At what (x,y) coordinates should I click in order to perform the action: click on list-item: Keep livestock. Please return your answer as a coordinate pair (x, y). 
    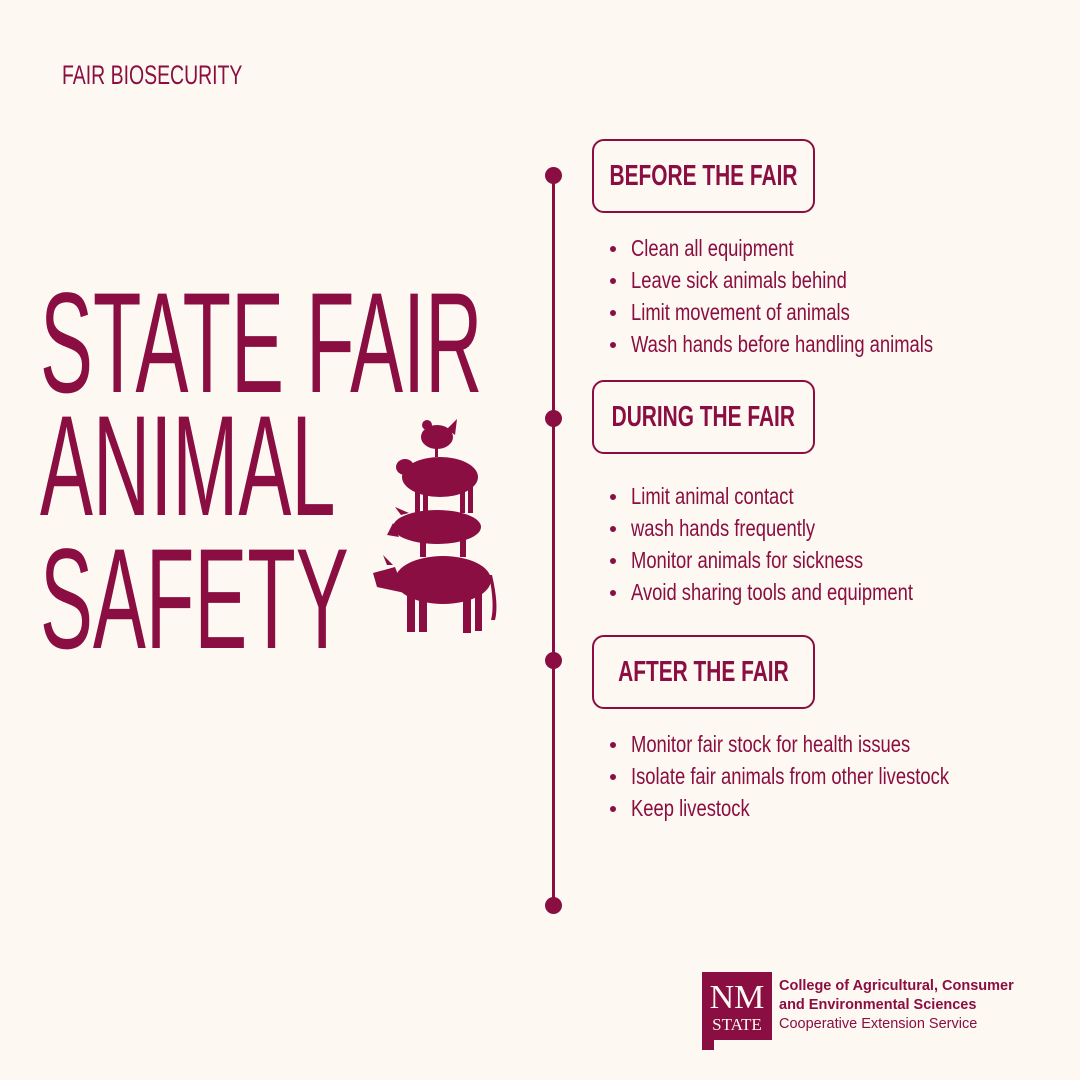
    Looking at the image, I should click on (819, 808).